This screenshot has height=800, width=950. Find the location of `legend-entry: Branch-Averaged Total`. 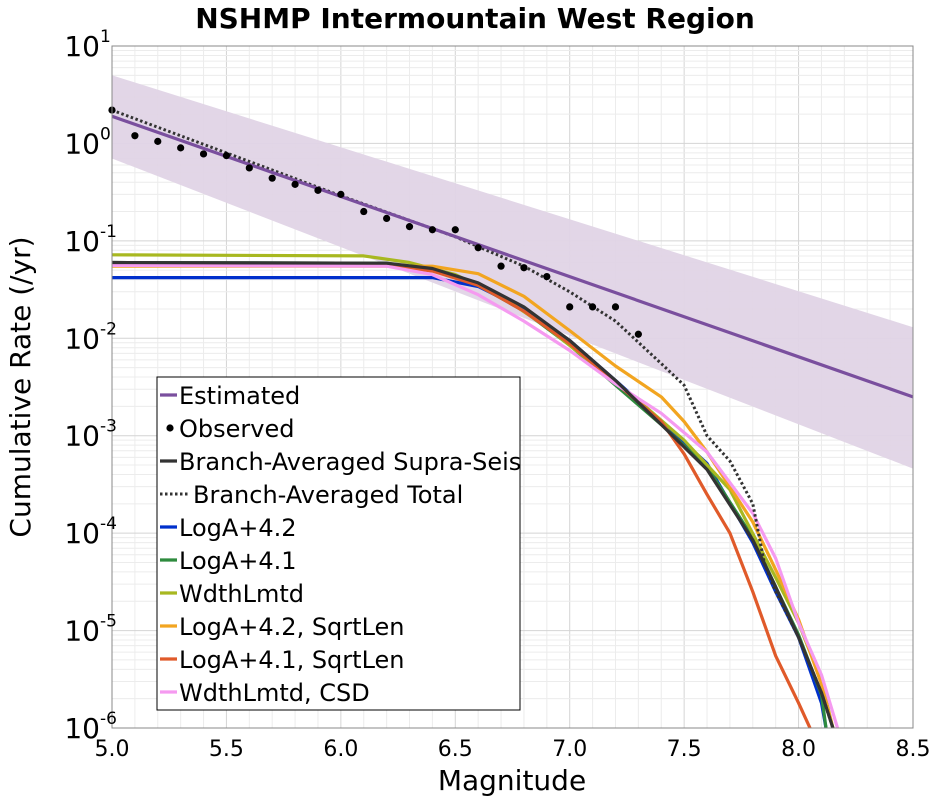

legend-entry: Branch-Averaged Total is located at coordinates (311, 495).